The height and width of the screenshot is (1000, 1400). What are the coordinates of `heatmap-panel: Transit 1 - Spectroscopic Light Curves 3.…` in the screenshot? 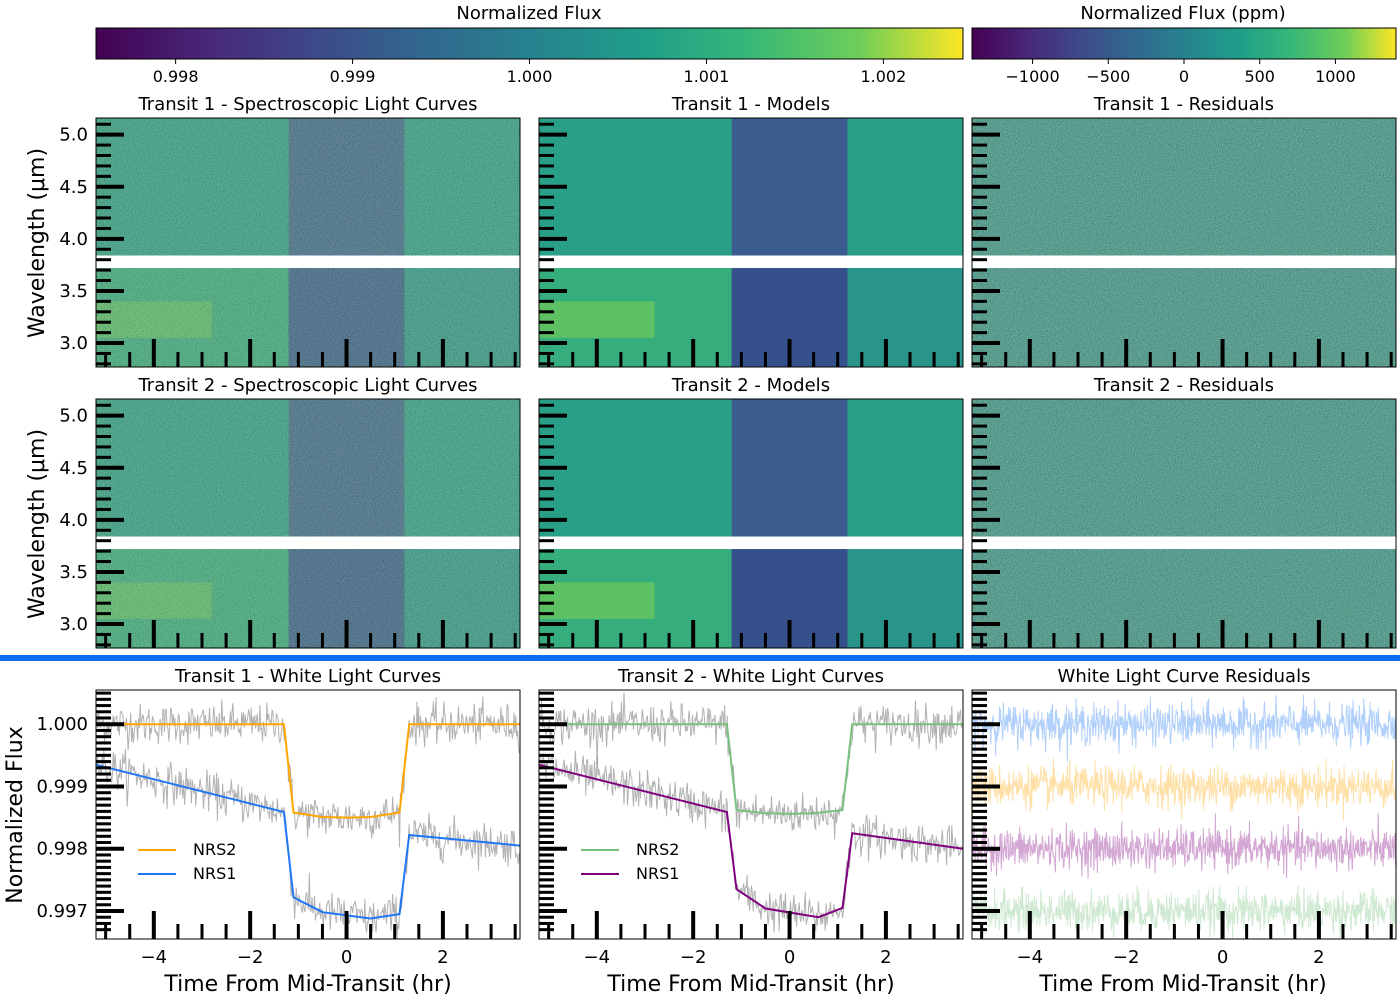 It's located at (290, 231).